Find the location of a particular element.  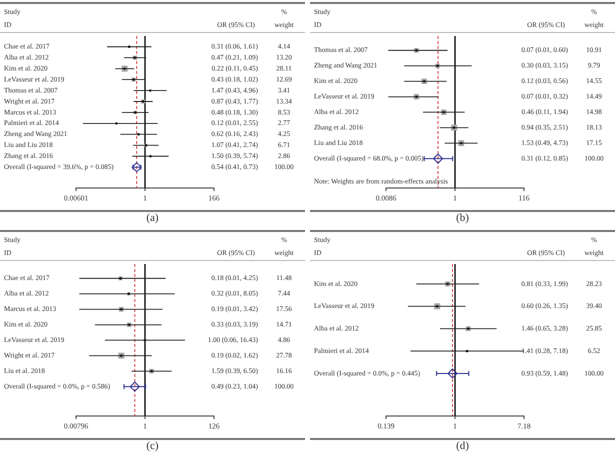

text: (a) is located at coordinates (152, 218).